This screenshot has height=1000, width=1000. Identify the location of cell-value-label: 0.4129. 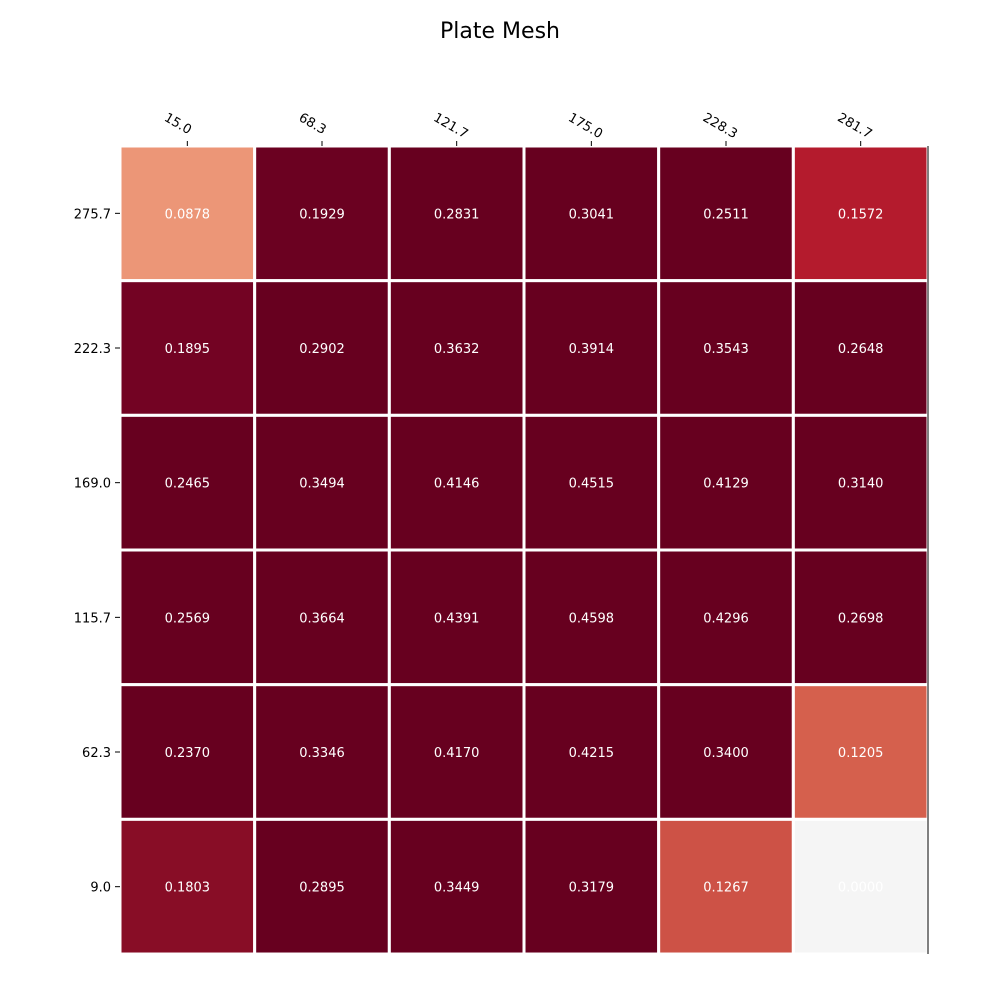
(726, 484).